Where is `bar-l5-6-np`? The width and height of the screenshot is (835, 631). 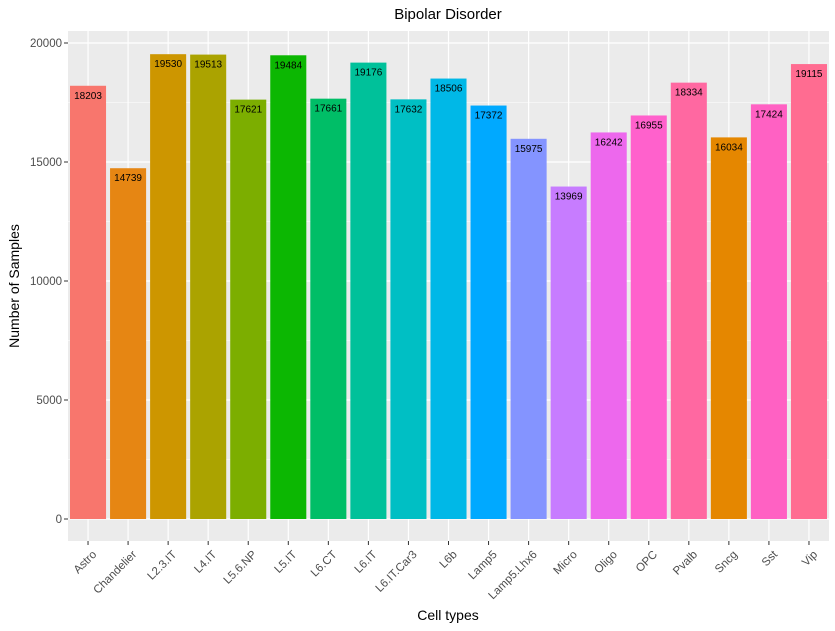
bar-l5-6-np is located at coordinates (248, 309).